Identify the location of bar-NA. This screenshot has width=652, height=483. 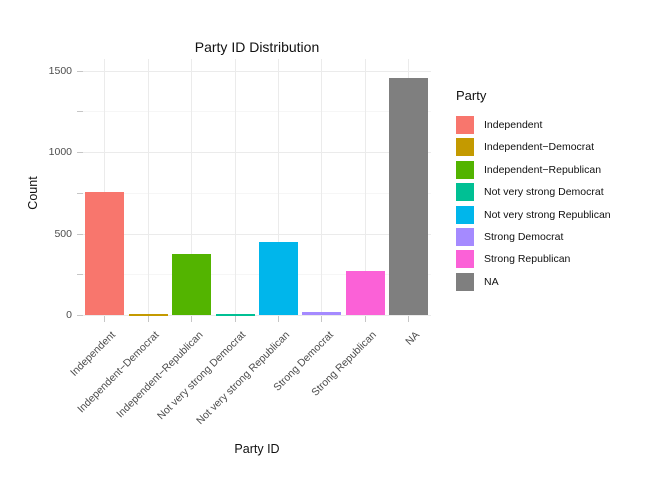
(409, 197).